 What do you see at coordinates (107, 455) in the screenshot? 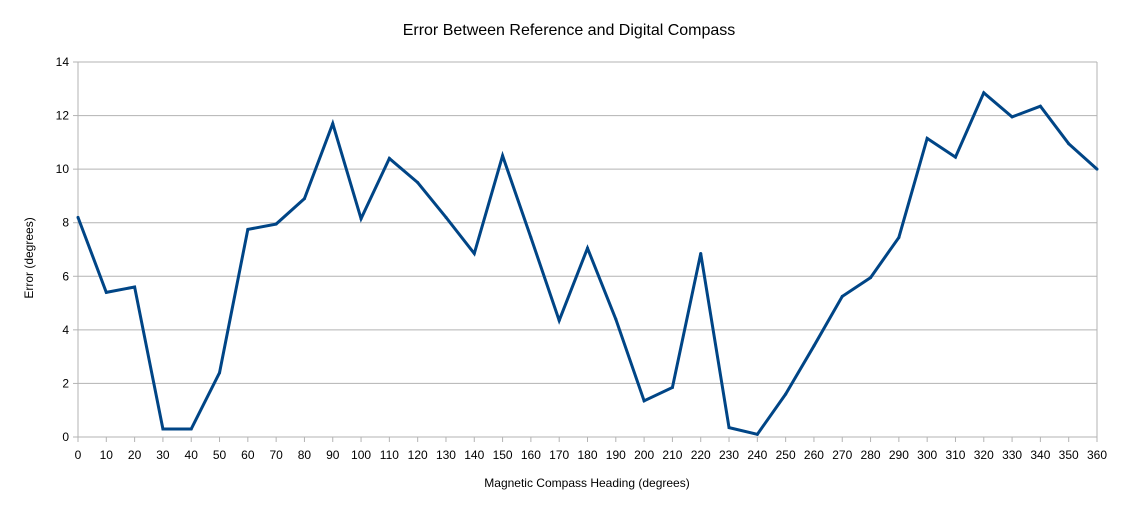
I see `x-tick-label: 10` at bounding box center [107, 455].